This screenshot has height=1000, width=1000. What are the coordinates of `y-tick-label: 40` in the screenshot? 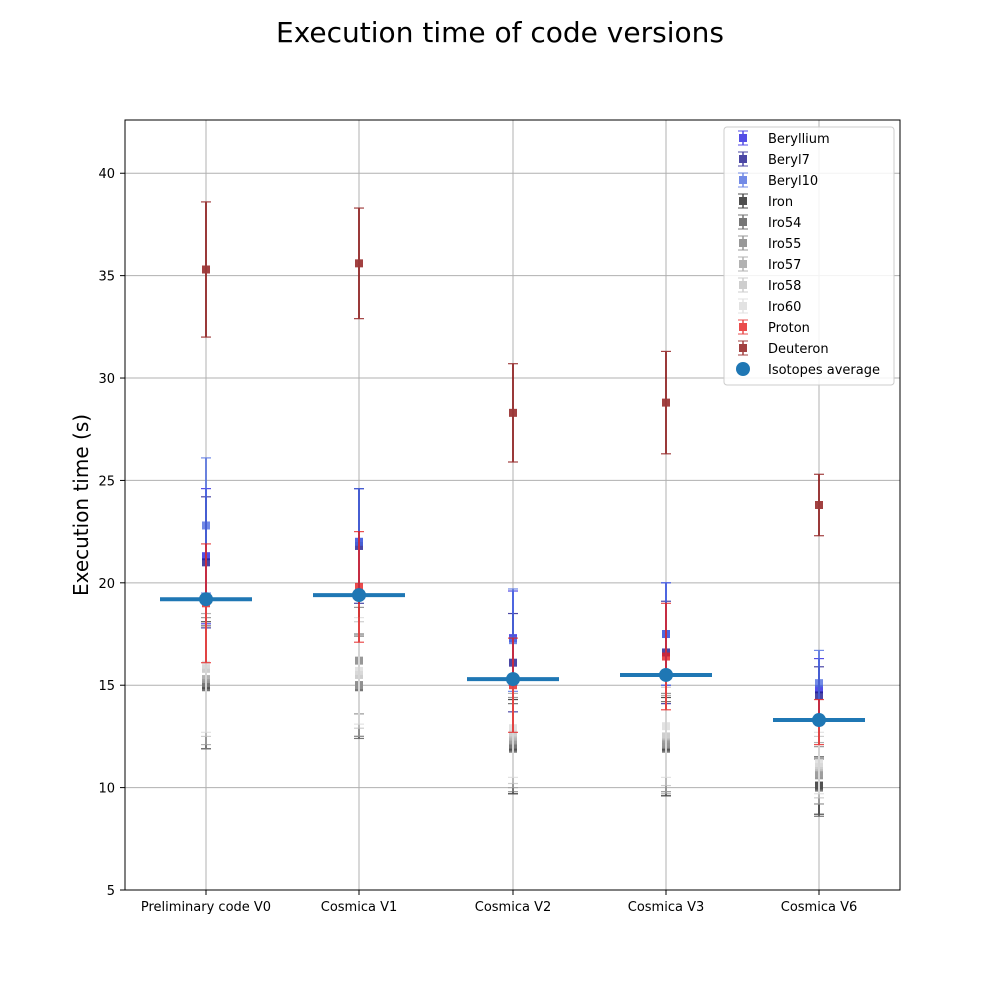 It's located at (106, 174).